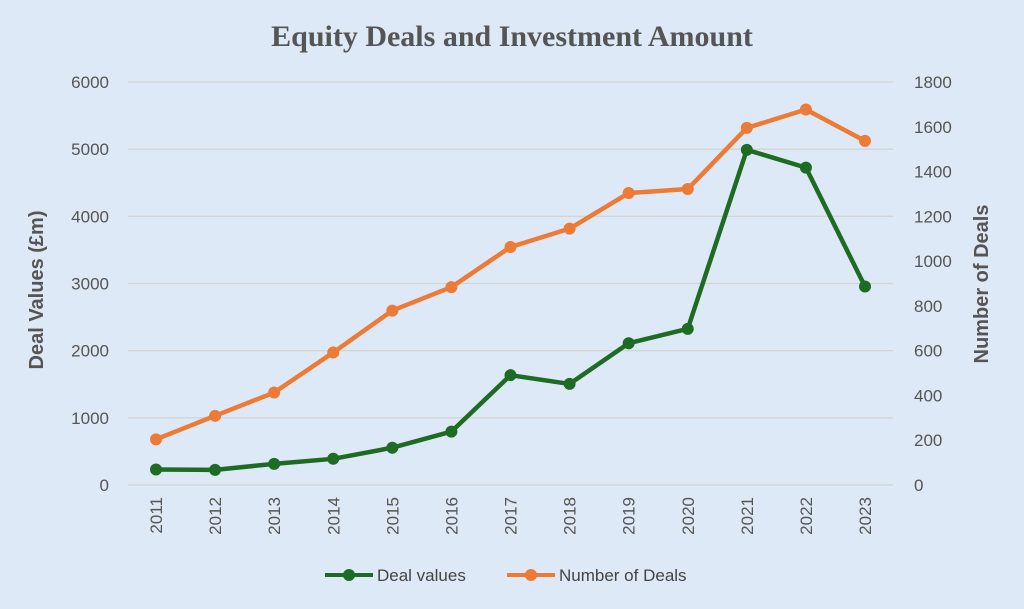 The width and height of the screenshot is (1024, 609). What do you see at coordinates (933, 284) in the screenshot?
I see `right-axis-ticks: 0 200 400 600 800 1000 1200 1400 1600 1800` at bounding box center [933, 284].